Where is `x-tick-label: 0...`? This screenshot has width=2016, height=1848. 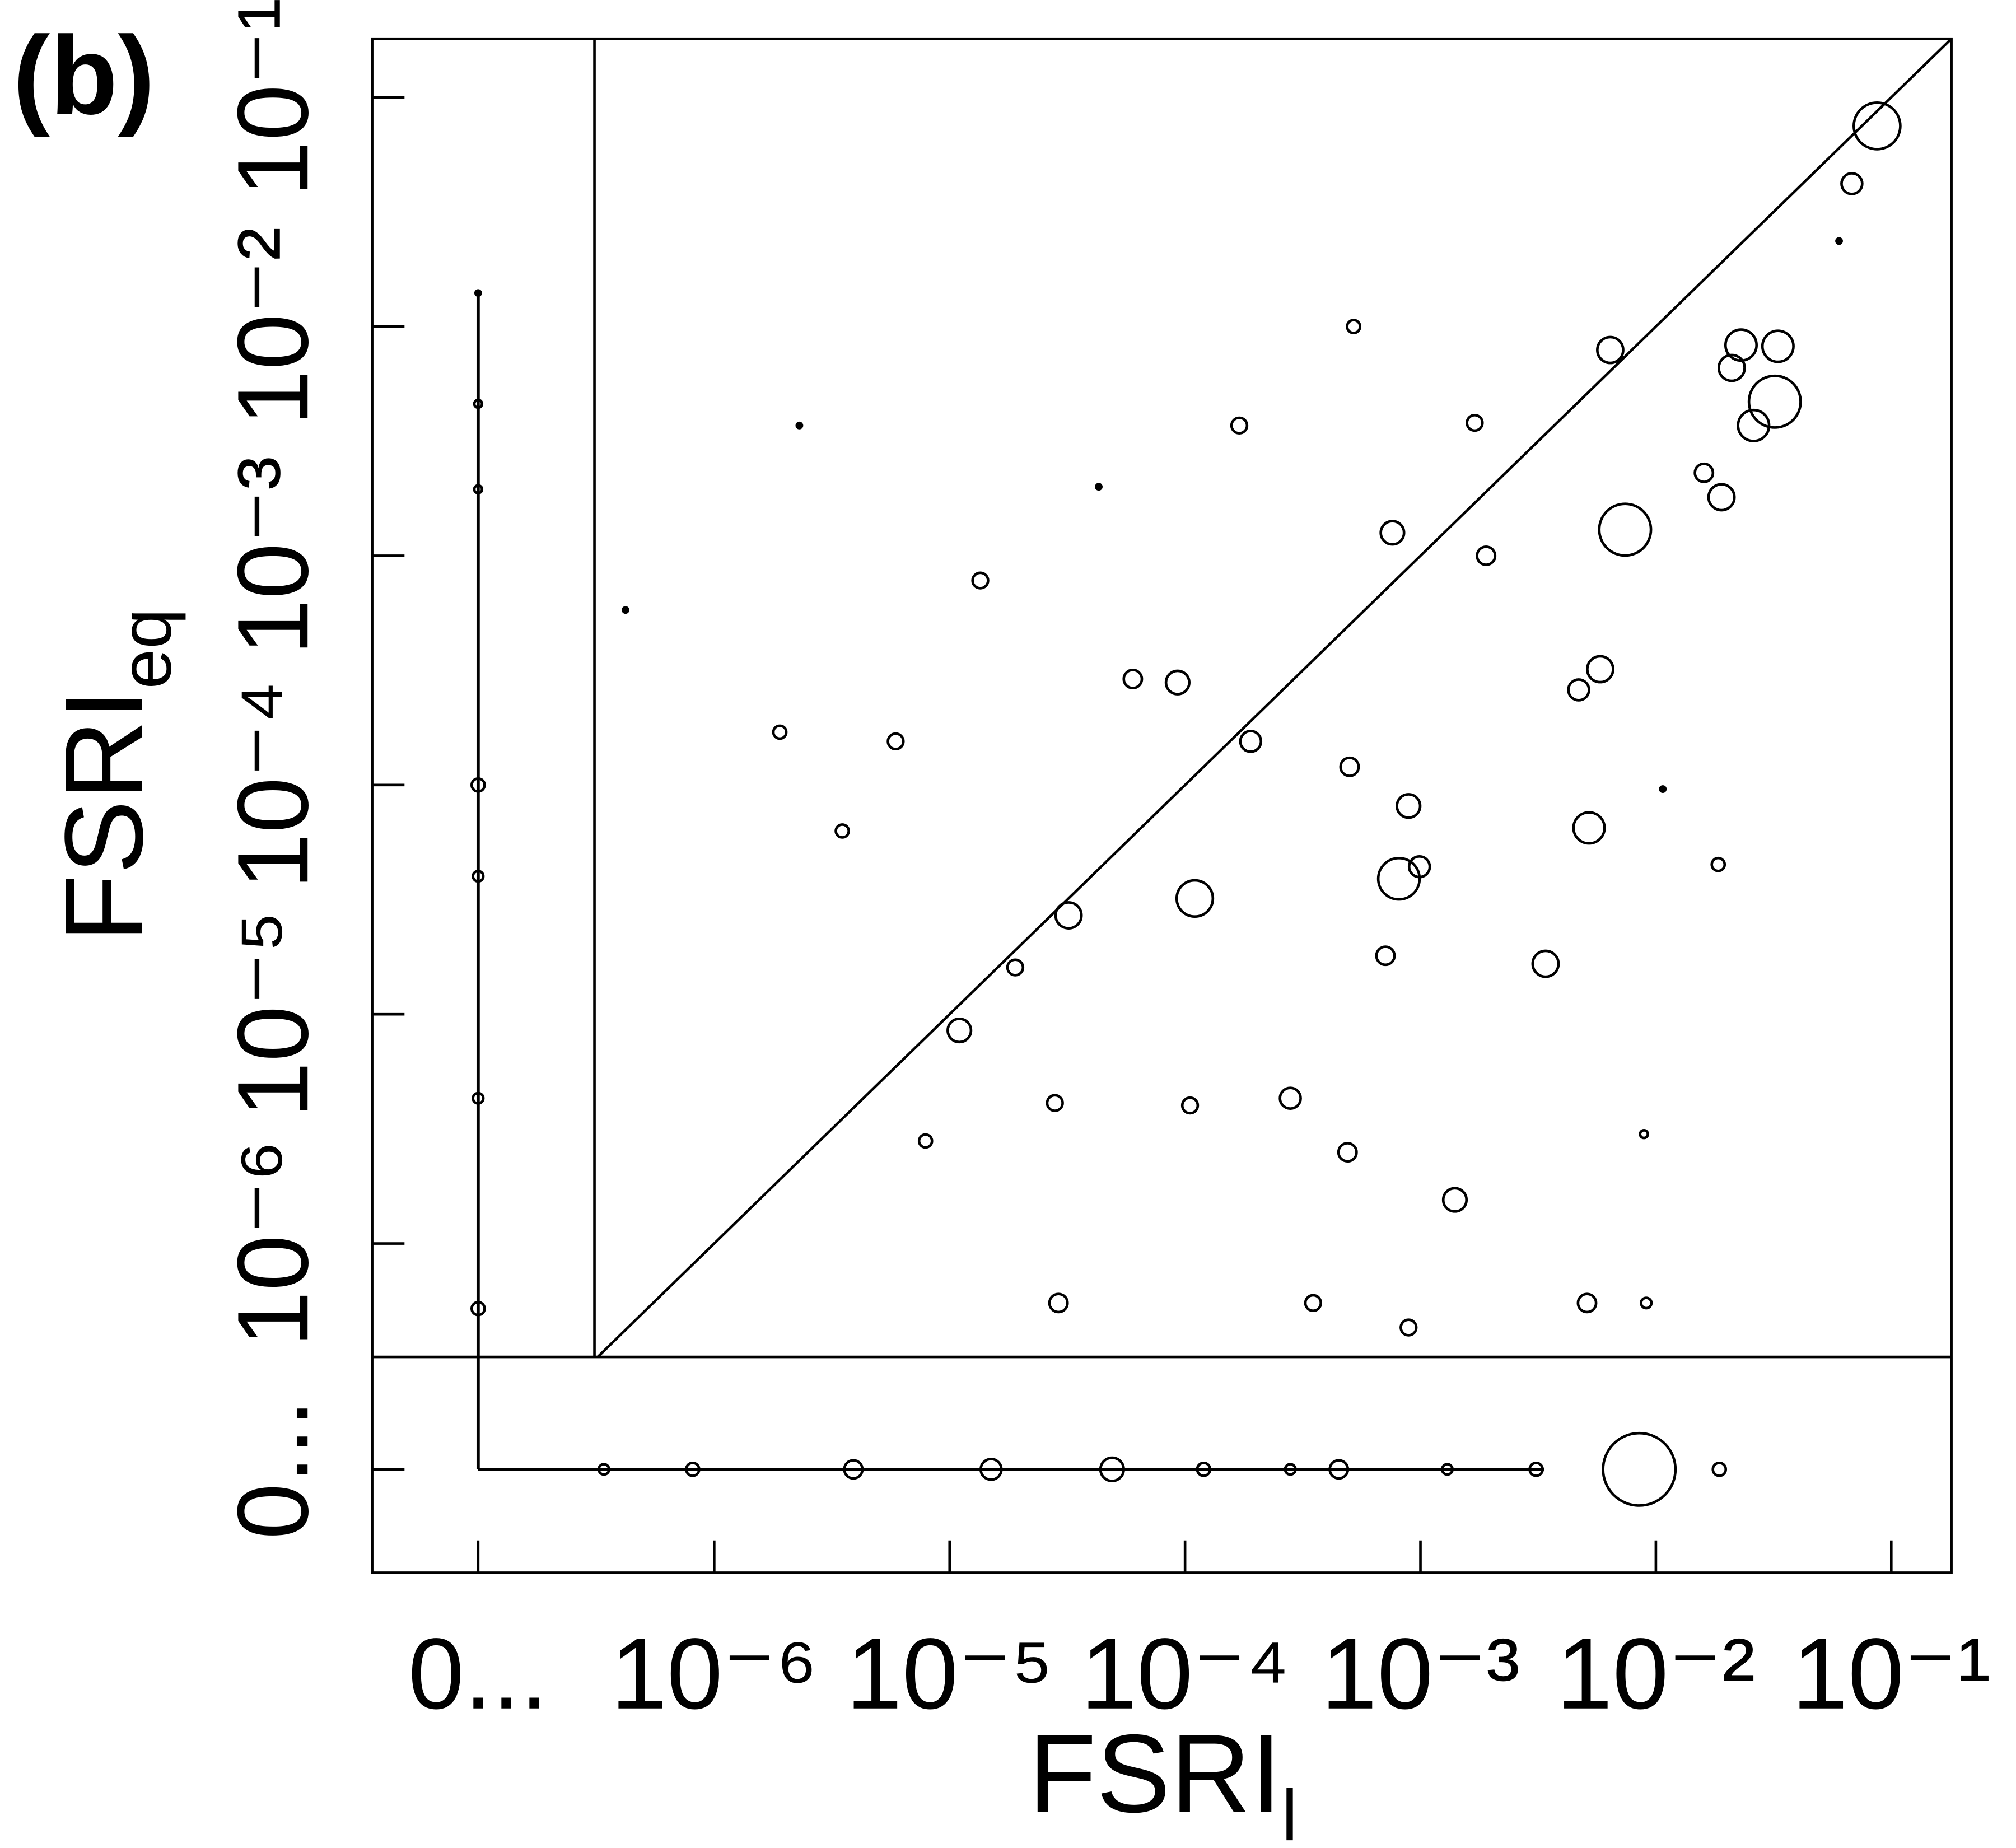 x-tick-label: 0... is located at coordinates (478, 1674).